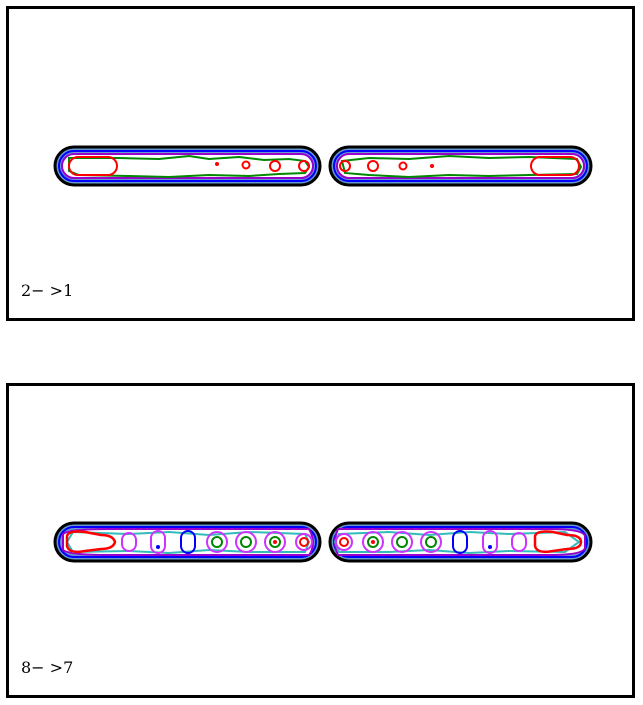 The height and width of the screenshot is (705, 643). I want to click on cyan-contour, so click(457, 542).